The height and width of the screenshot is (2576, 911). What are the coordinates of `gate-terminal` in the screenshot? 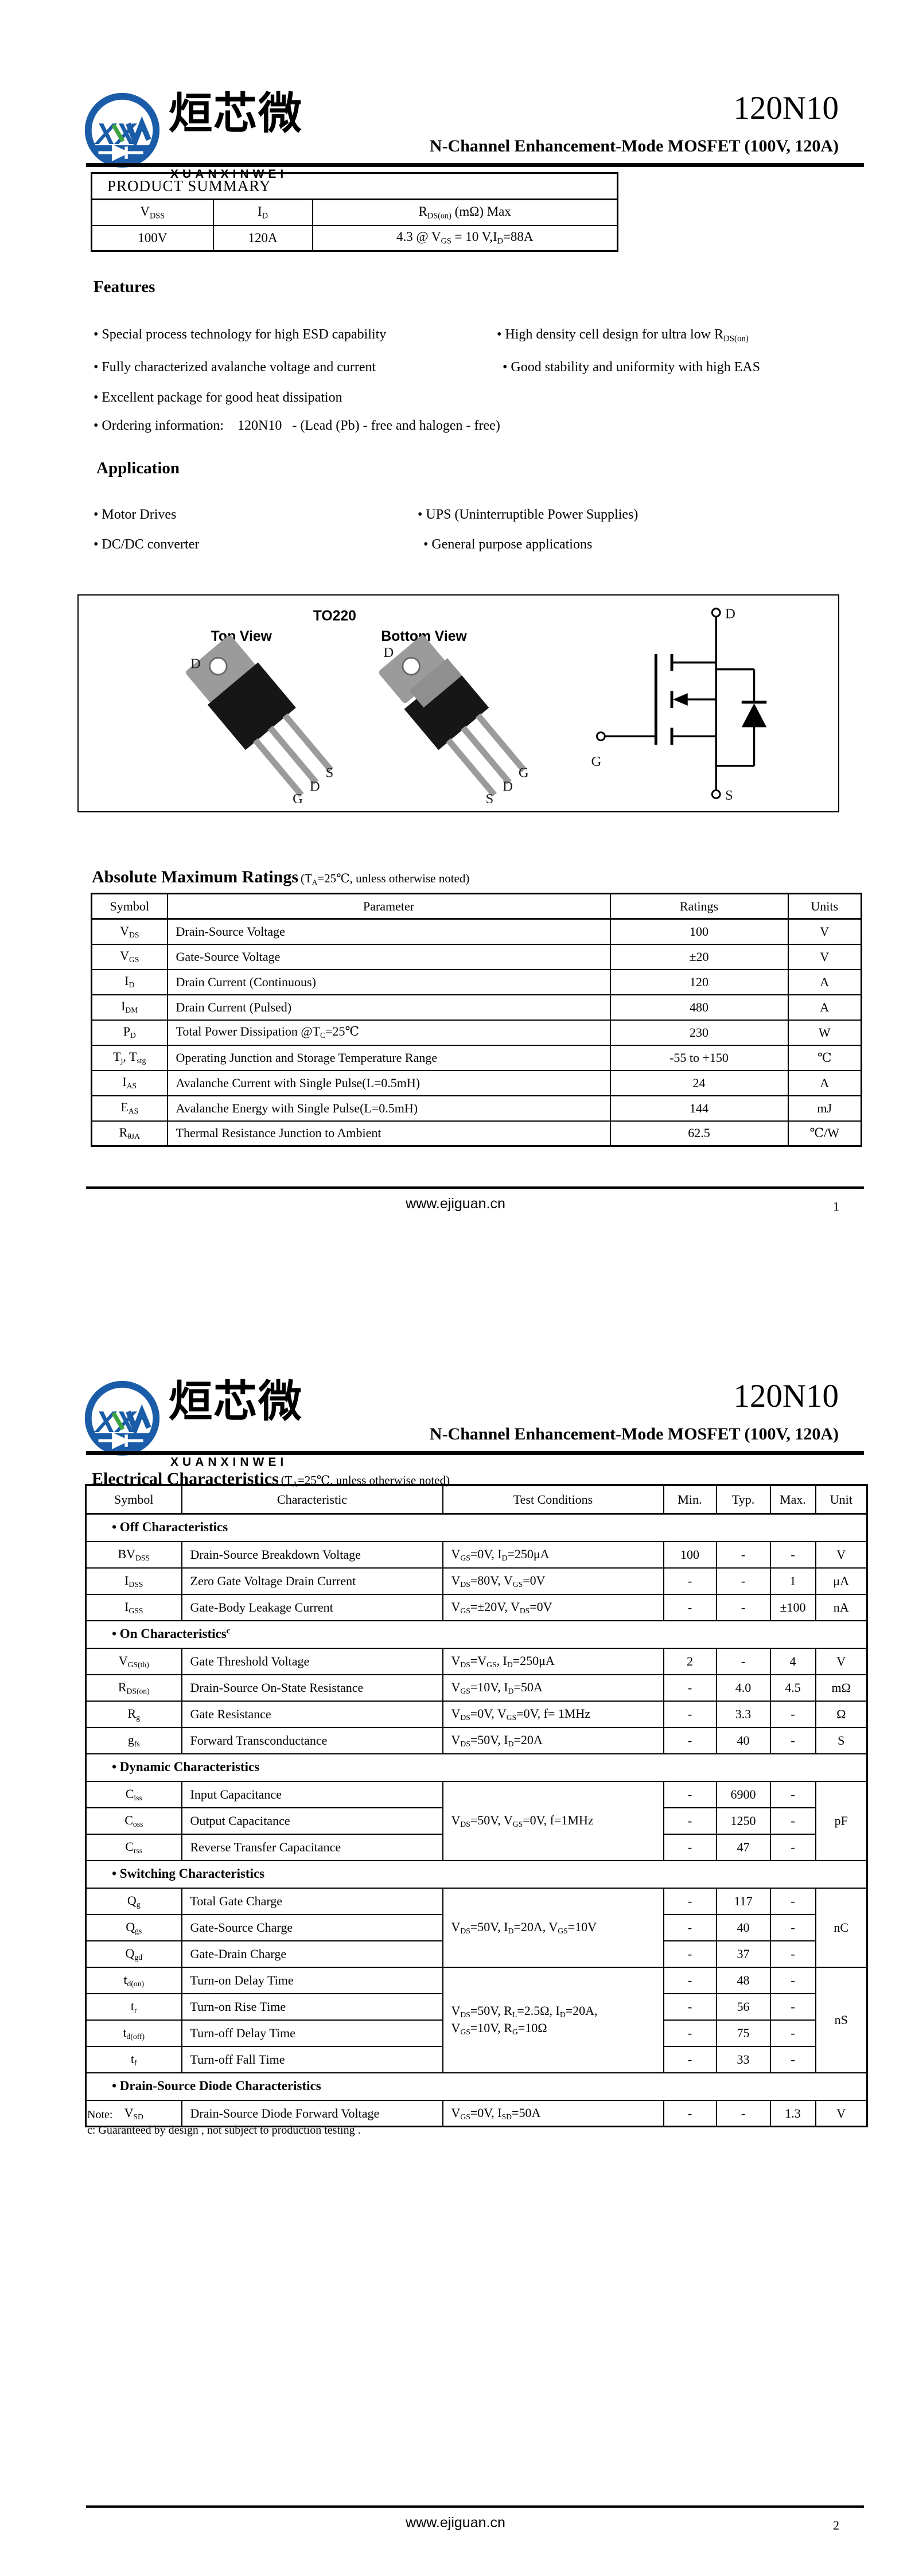 It's located at (601, 736).